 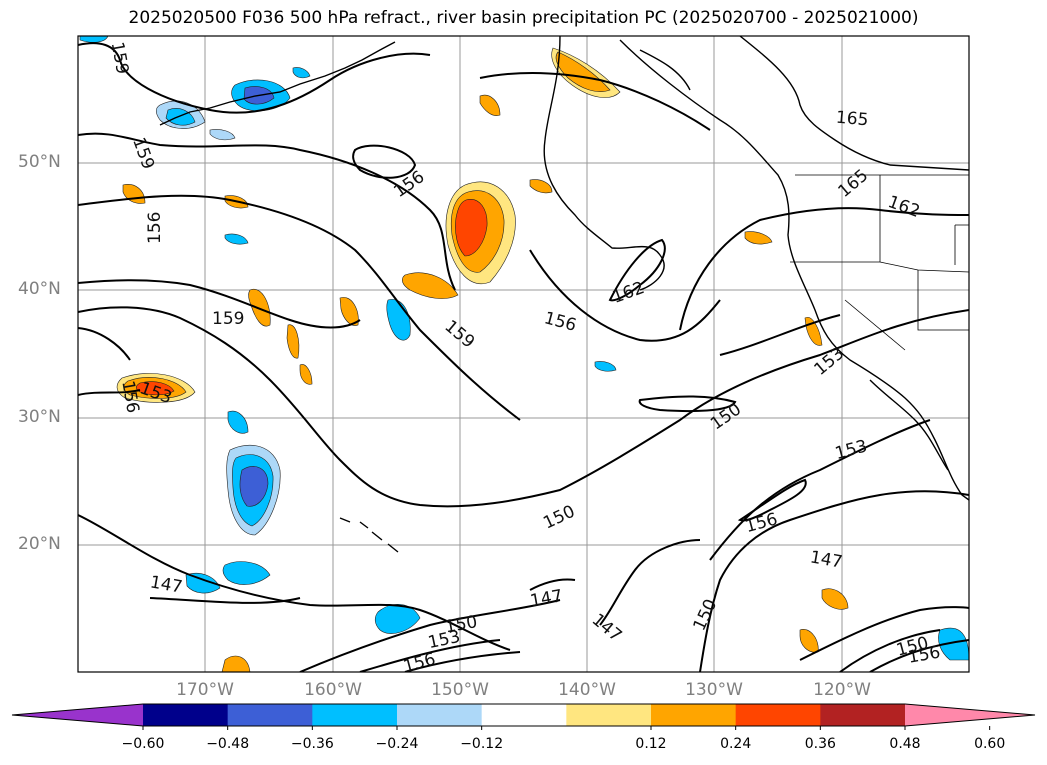 What do you see at coordinates (990, 744) in the screenshot?
I see `colorbar-tick-label: 0.60` at bounding box center [990, 744].